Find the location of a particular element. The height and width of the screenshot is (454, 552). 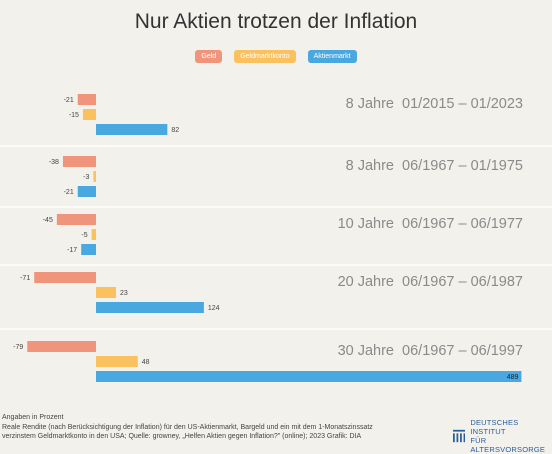

data-label: -17 is located at coordinates (72, 250).